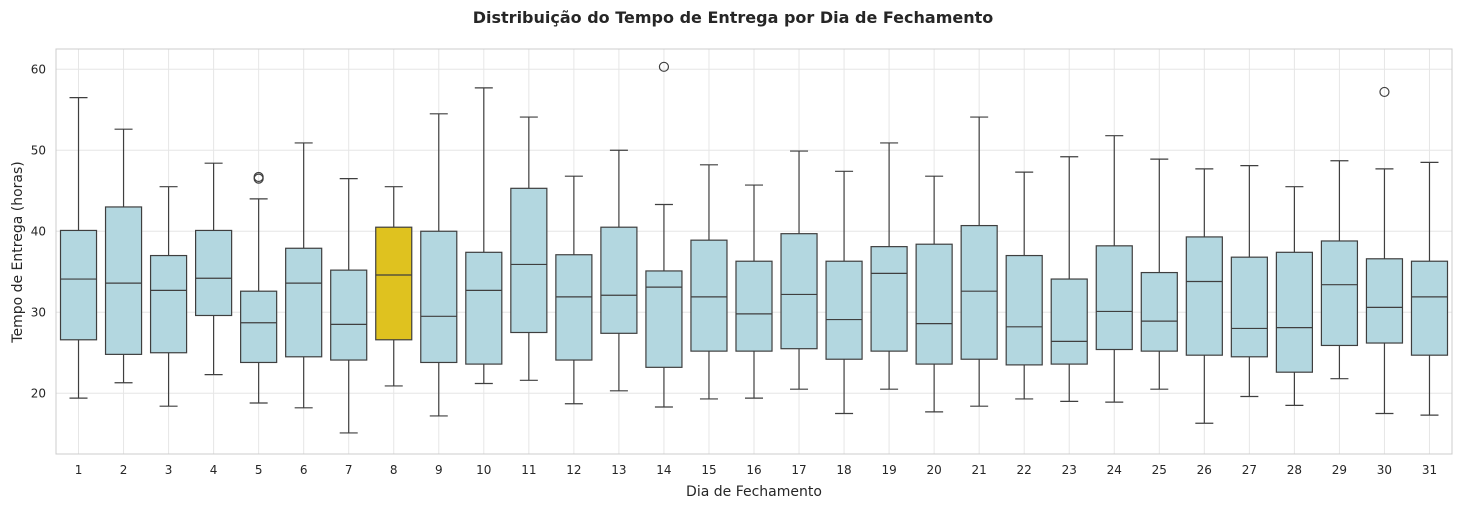  I want to click on y-tick-label: 50, so click(38, 150).